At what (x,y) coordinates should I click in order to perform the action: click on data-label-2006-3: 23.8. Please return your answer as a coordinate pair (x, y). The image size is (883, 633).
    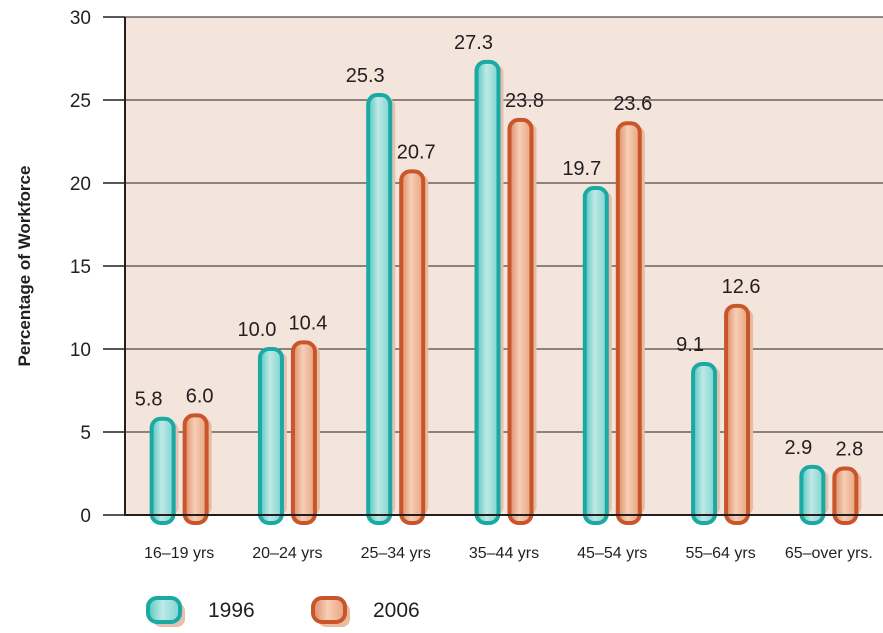
    Looking at the image, I should click on (524, 101).